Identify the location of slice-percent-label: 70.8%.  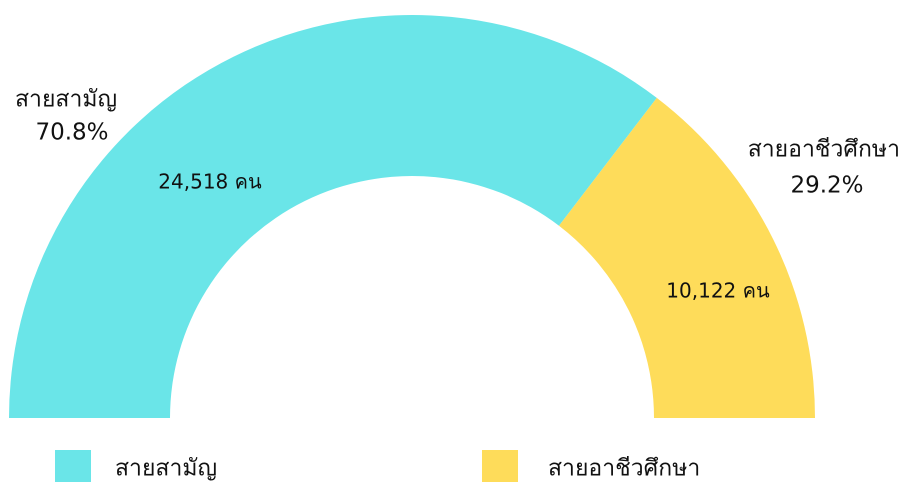
(71, 133).